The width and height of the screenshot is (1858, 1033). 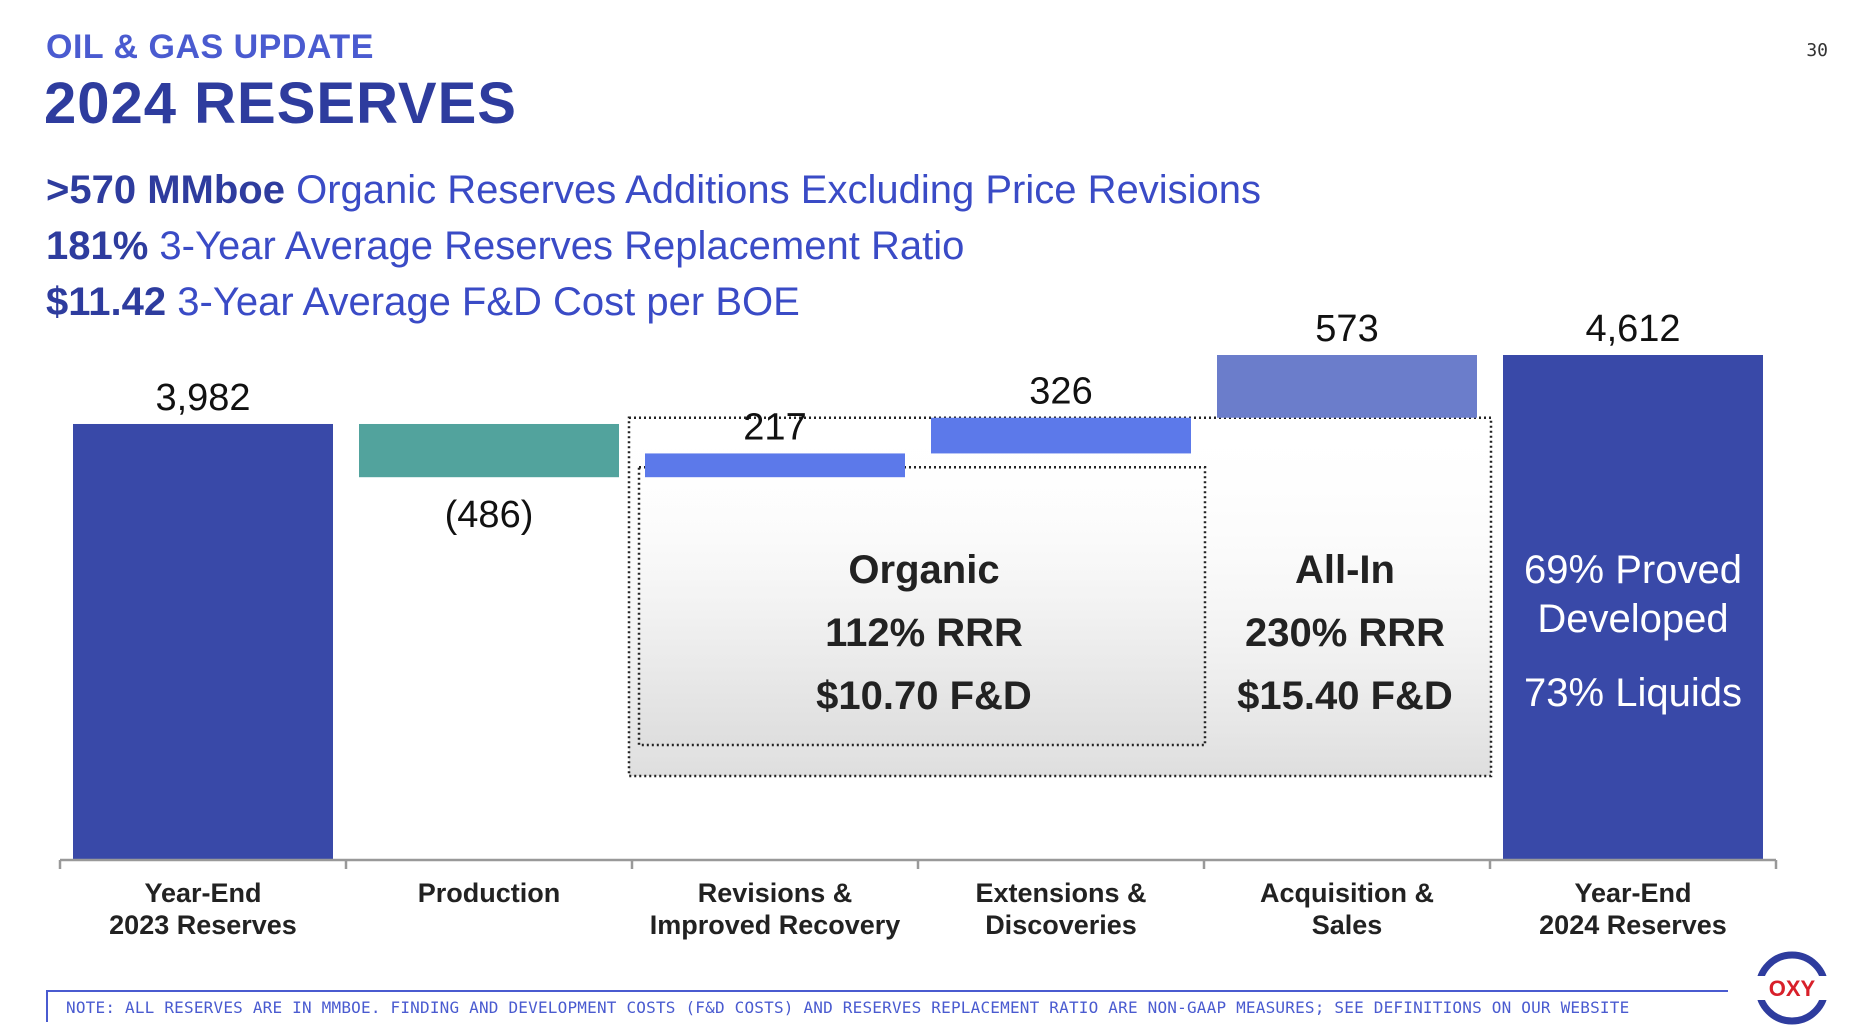 I want to click on organic-title: Organic, so click(x=923, y=570).